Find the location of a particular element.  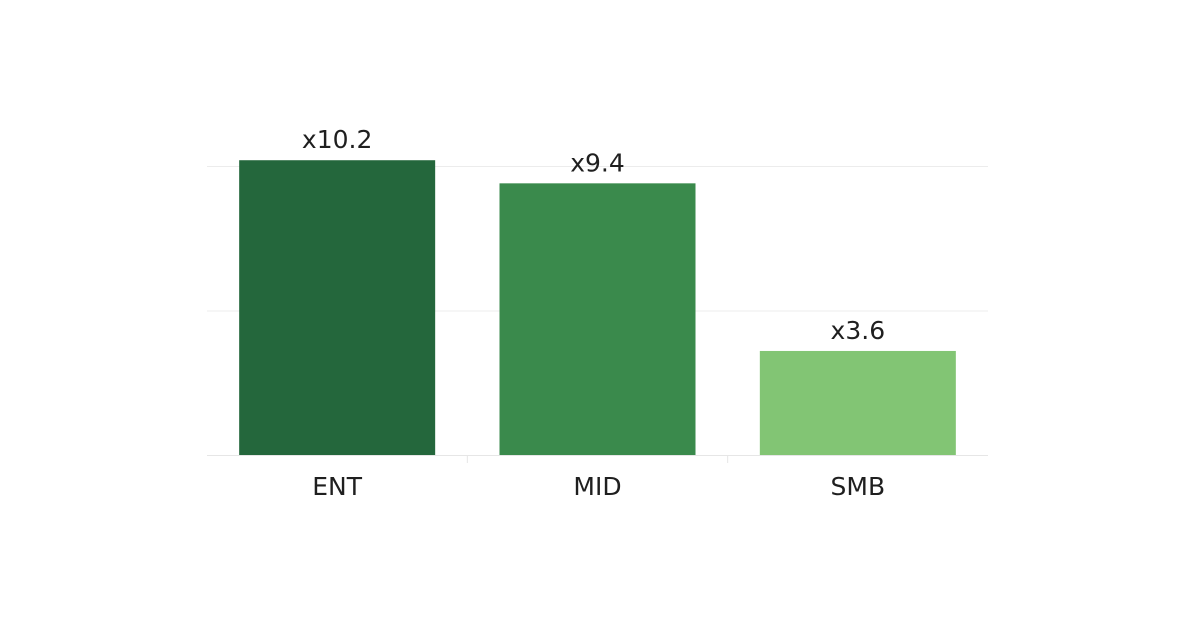

bar-ent is located at coordinates (337, 307).